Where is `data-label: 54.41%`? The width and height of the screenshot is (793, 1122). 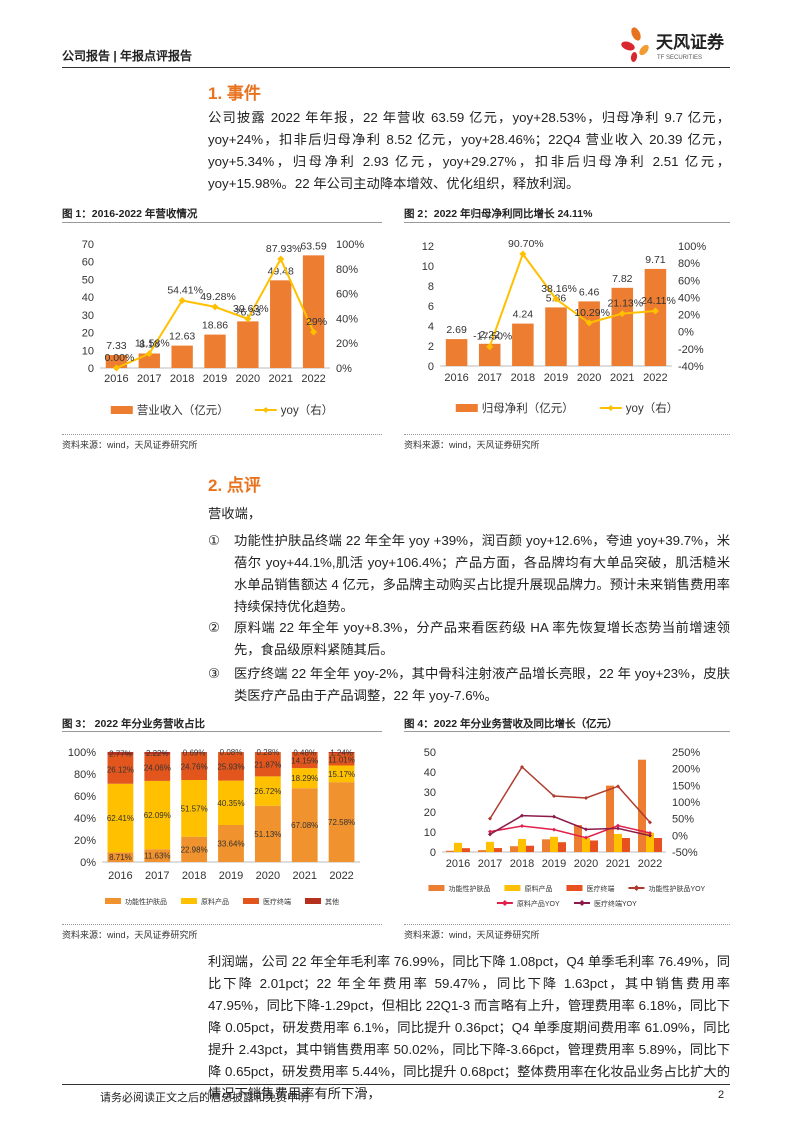
data-label: 54.41% is located at coordinates (185, 291).